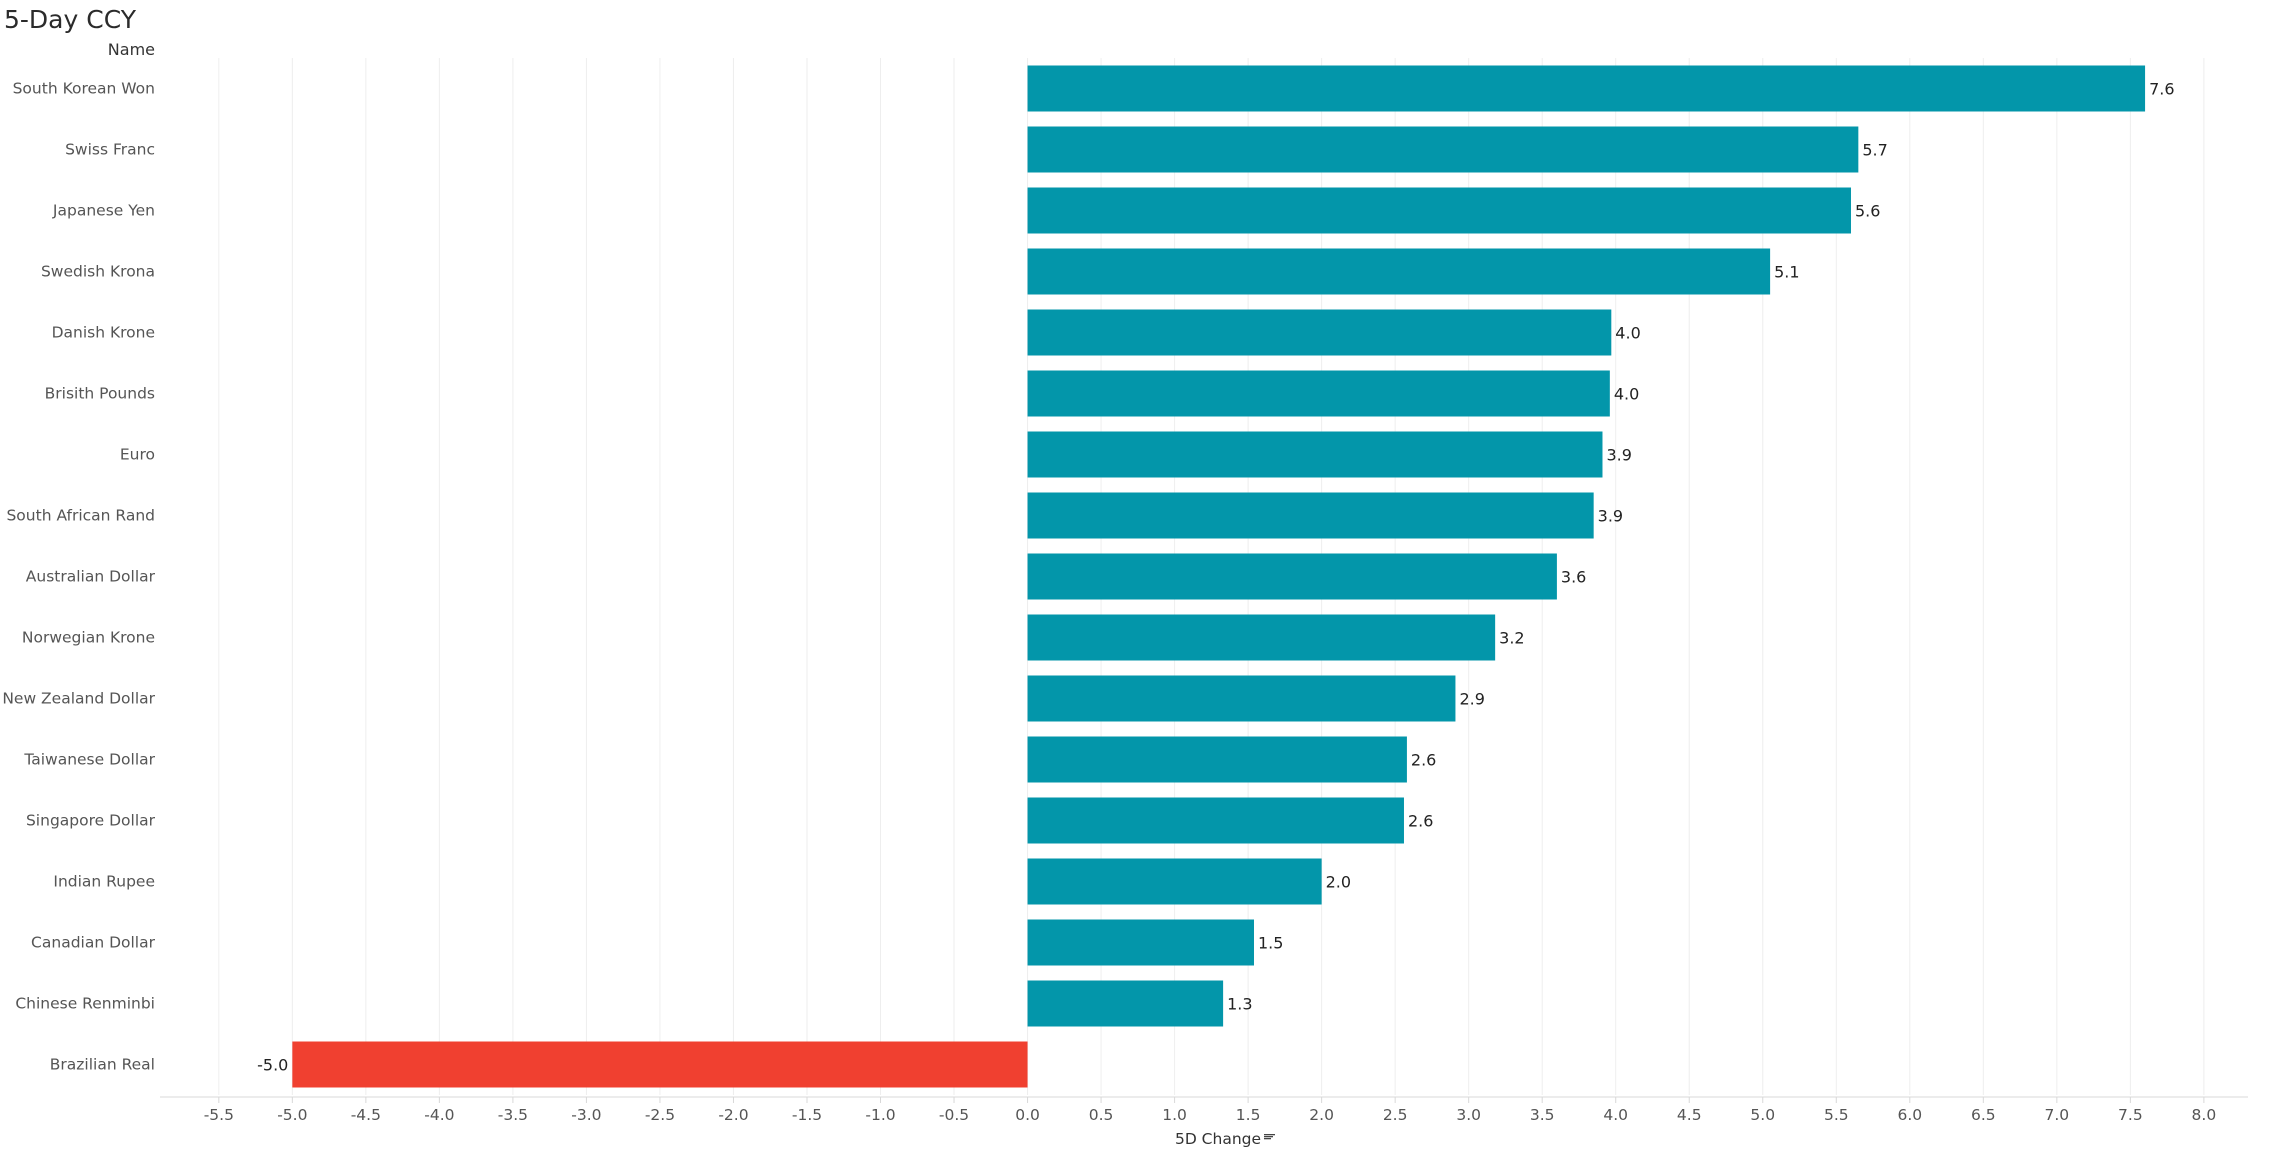 The width and height of the screenshot is (2274, 1156). I want to click on x-tick-label: -1.0, so click(880, 1115).